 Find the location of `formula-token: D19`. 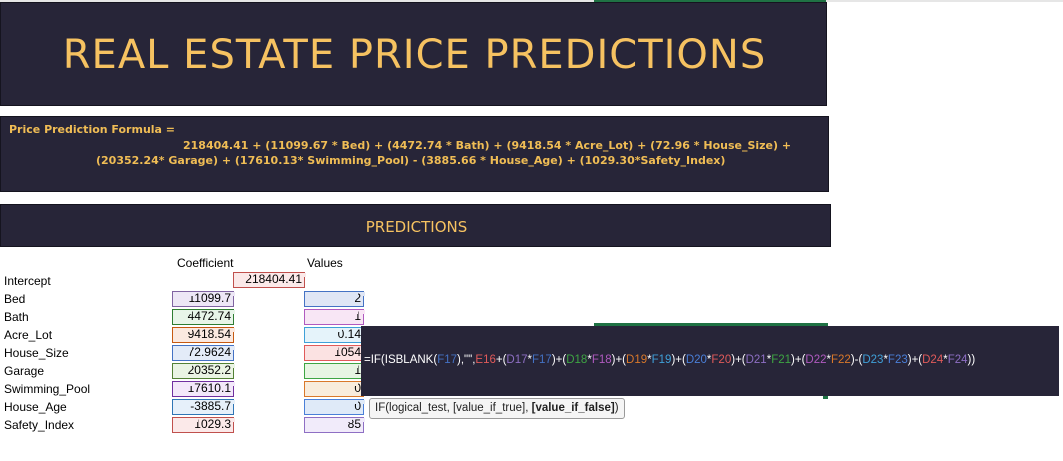

formula-token: D19 is located at coordinates (637, 360).